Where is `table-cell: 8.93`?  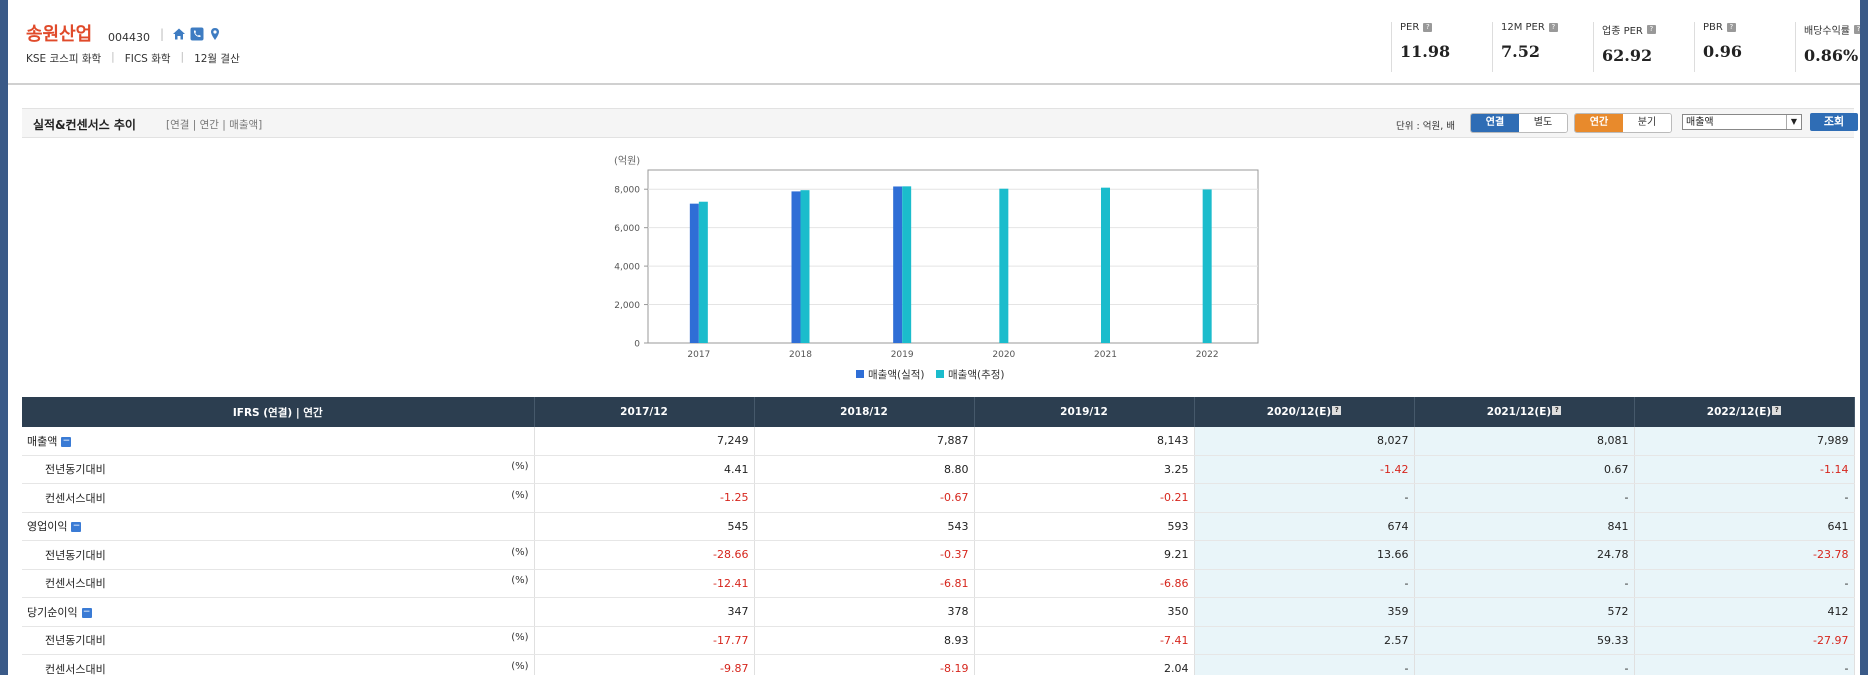
table-cell: 8.93 is located at coordinates (864, 640).